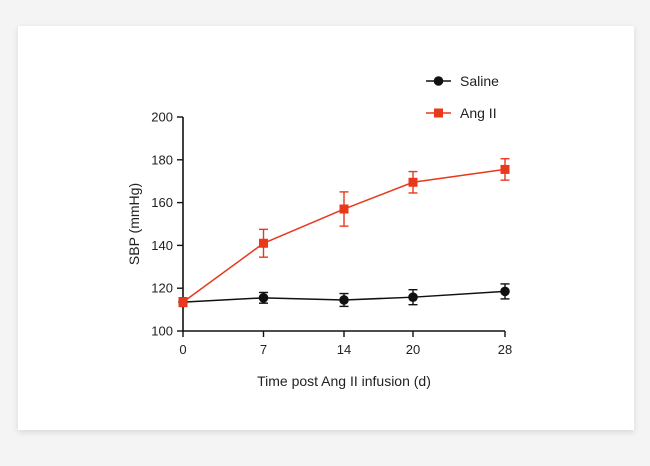  I want to click on y-tick-label-140: 140, so click(162, 245).